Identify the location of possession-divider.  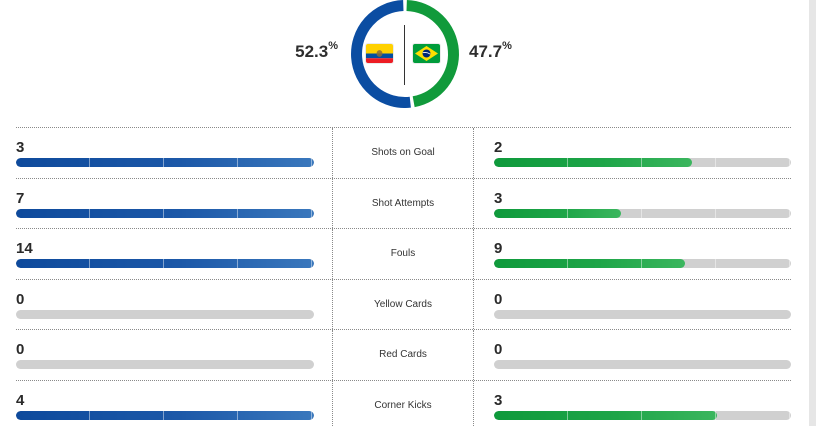
(404, 55).